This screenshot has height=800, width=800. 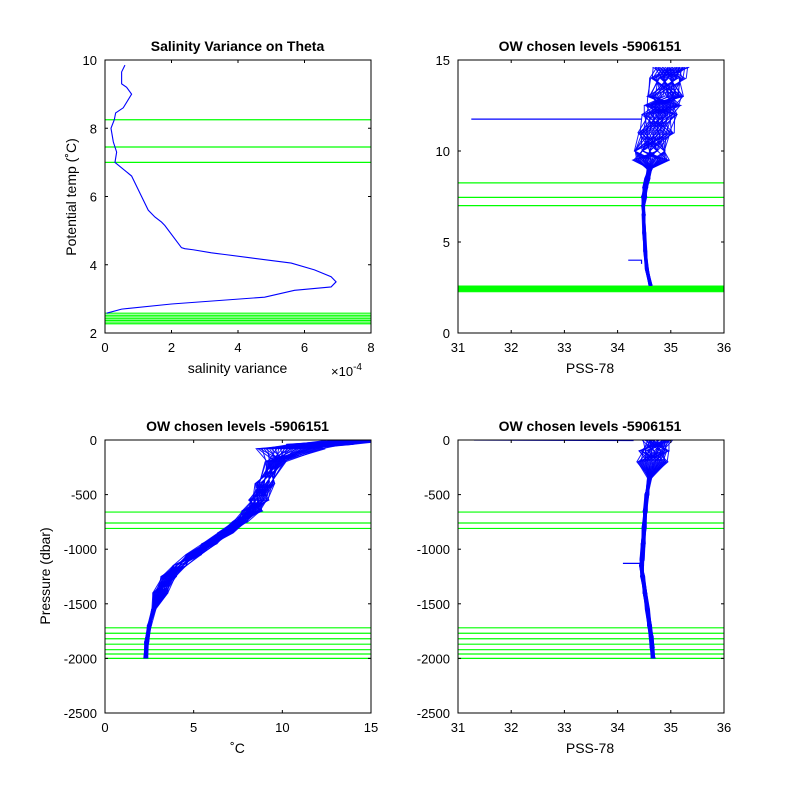 I want to click on x-tick-label: 5, so click(x=193, y=727).